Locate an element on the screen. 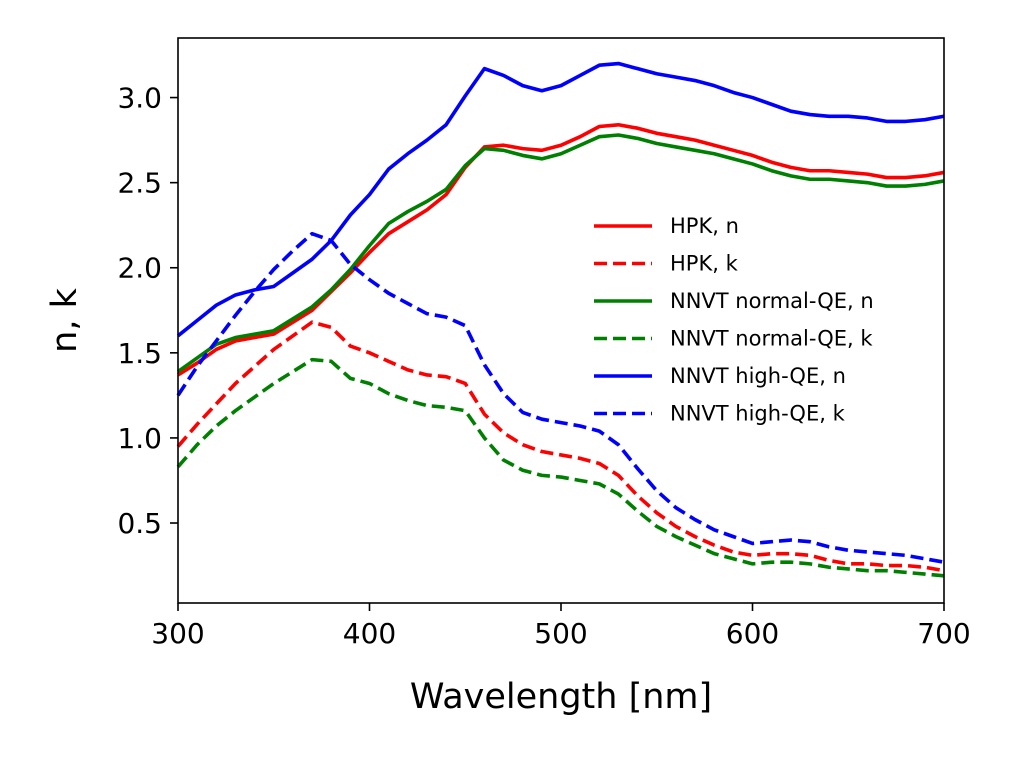 This screenshot has height=762, width=1016. legend-label-0: HPK, n is located at coordinates (704, 226).